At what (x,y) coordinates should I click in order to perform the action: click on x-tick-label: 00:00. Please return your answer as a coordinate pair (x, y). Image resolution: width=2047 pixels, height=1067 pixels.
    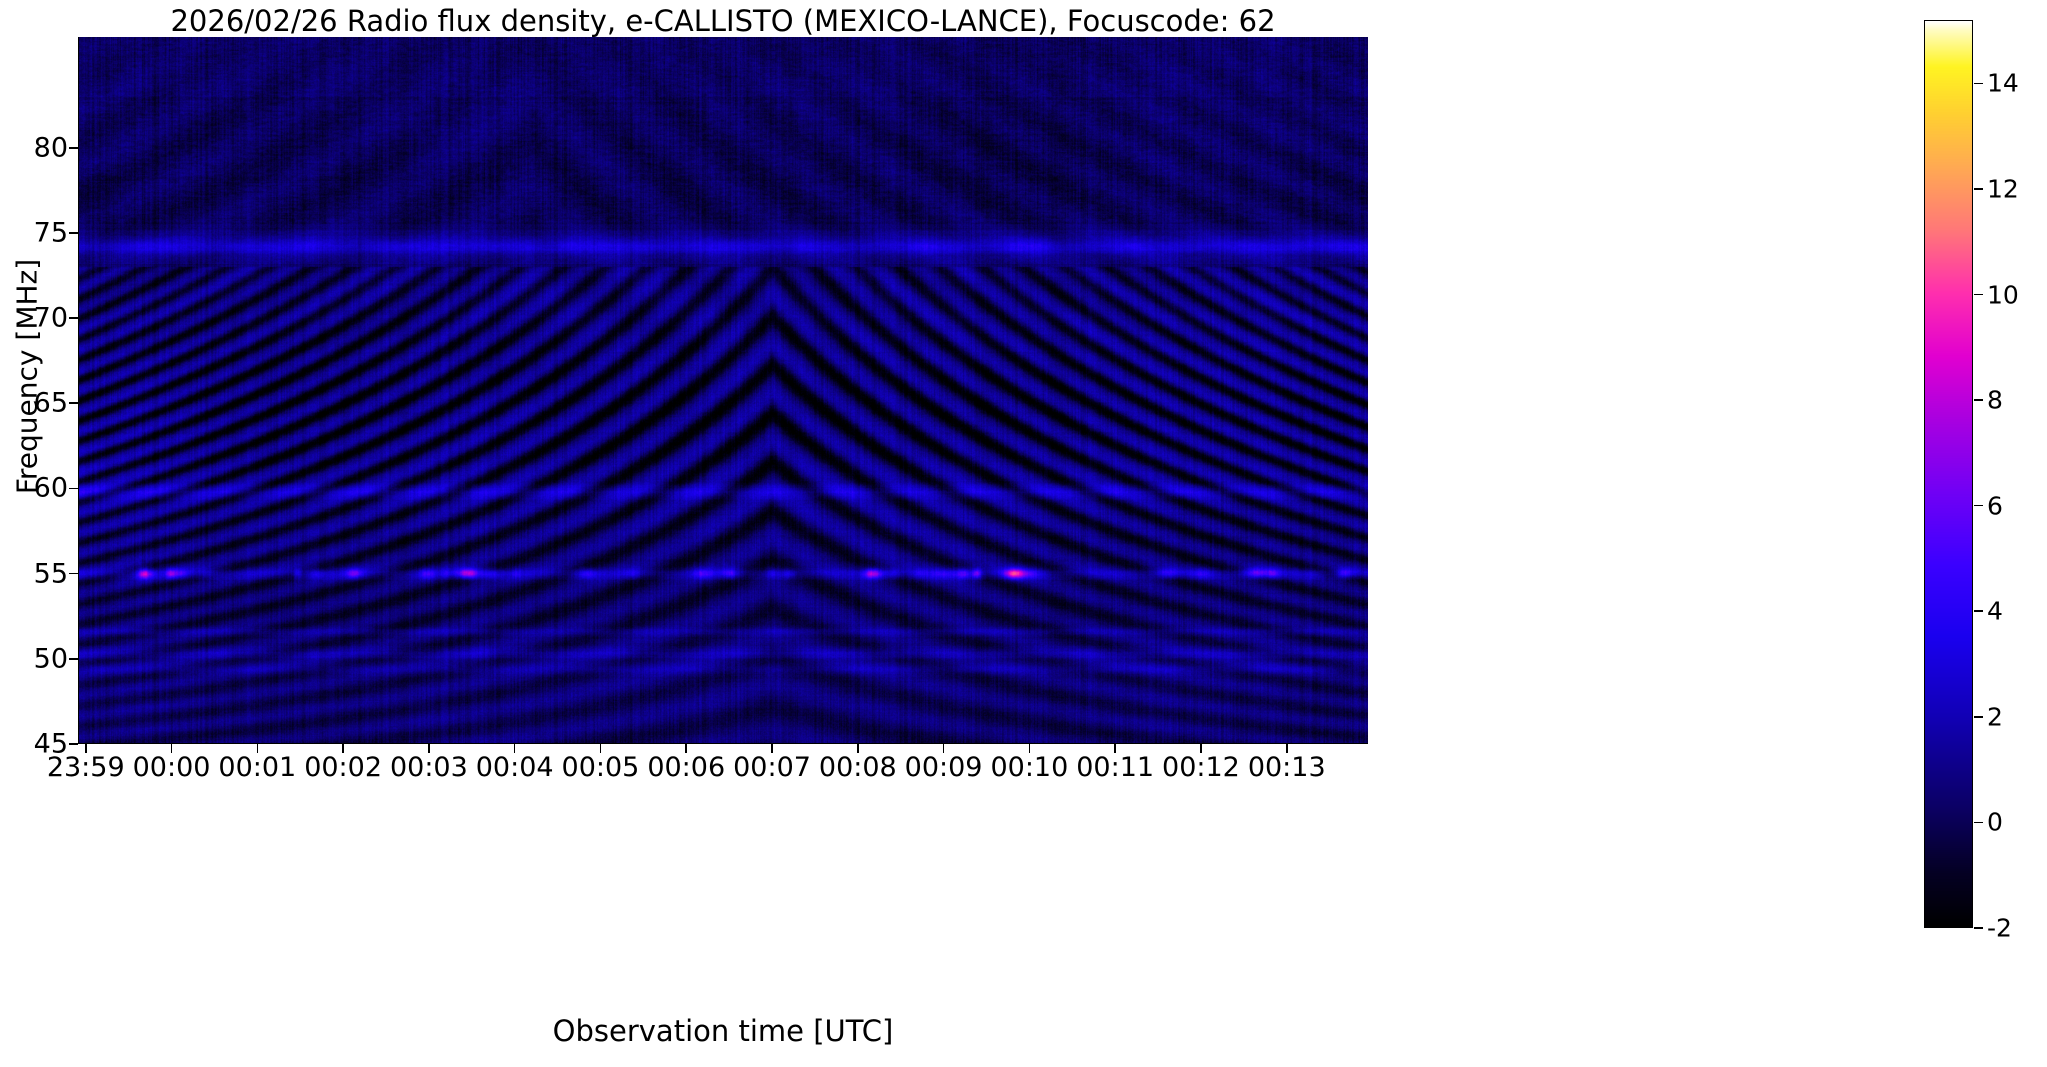
    Looking at the image, I should click on (171, 767).